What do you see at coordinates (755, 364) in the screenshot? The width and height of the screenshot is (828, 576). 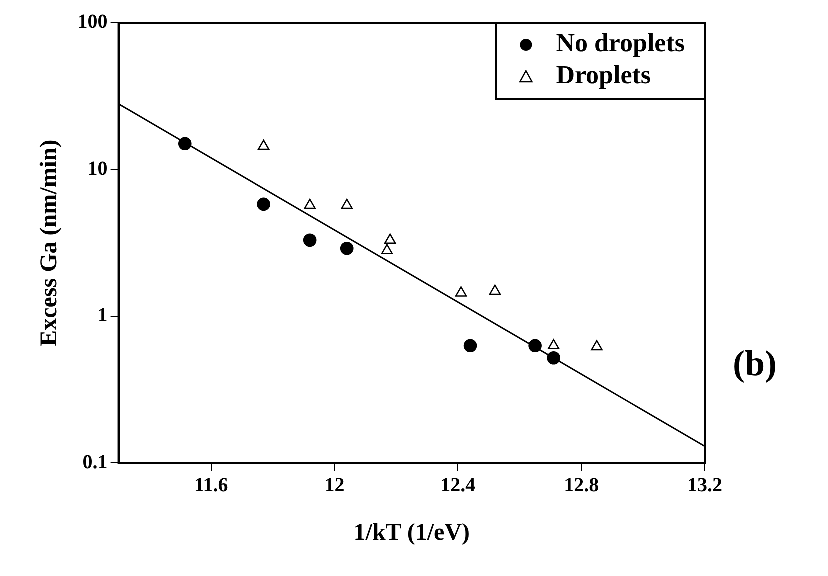 I see `text: (b)` at bounding box center [755, 364].